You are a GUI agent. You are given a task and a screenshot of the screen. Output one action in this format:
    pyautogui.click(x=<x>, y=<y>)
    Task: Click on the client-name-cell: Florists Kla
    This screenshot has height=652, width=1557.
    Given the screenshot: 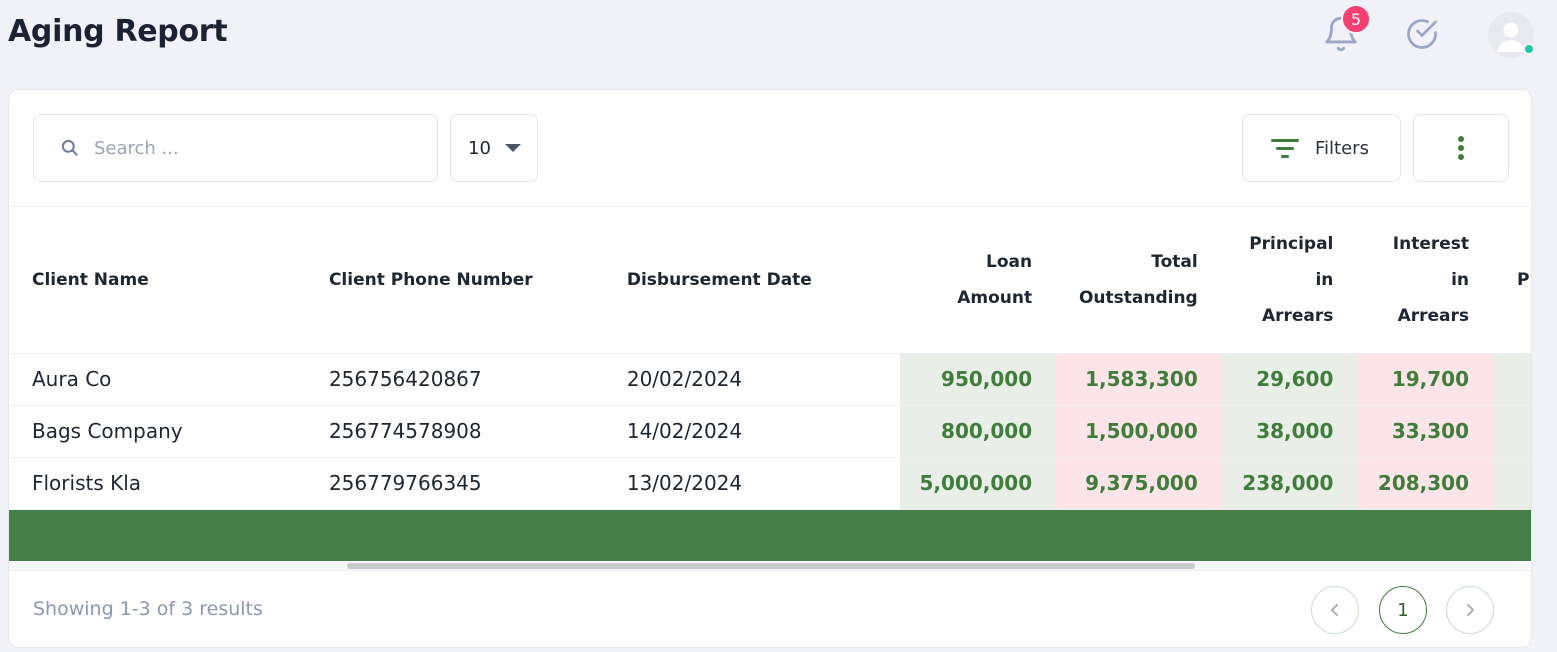 What is the action you would take?
    pyautogui.click(x=157, y=483)
    